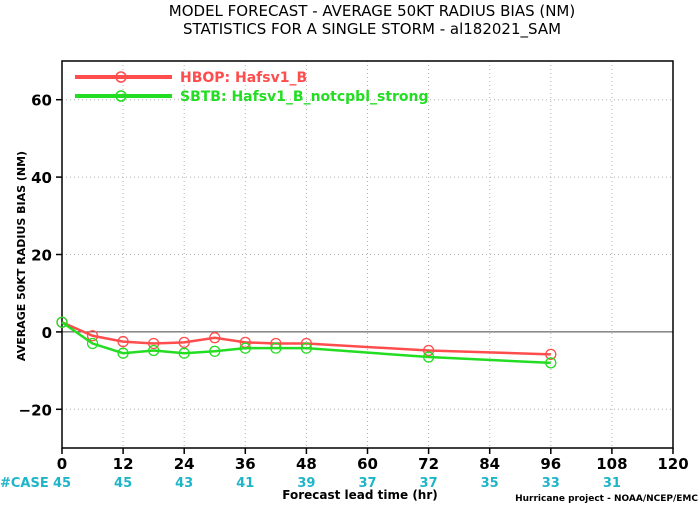  Describe the element at coordinates (360, 495) in the screenshot. I see `x-axis-label: Forecast lead time (hr)` at that location.